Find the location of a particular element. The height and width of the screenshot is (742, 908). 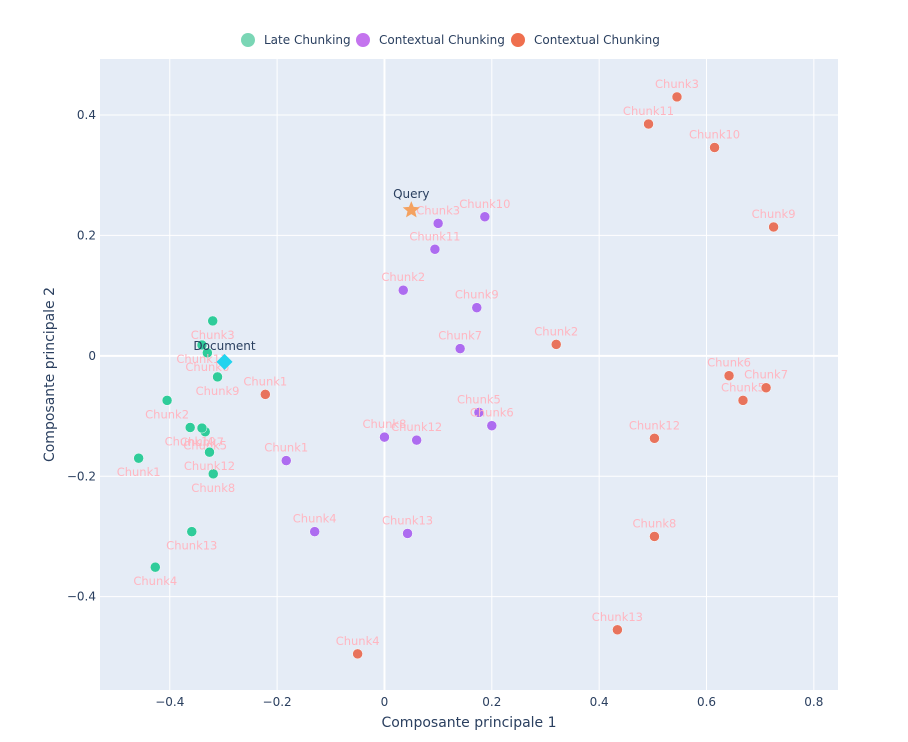

y-tick-label: 0 is located at coordinates (92, 356).